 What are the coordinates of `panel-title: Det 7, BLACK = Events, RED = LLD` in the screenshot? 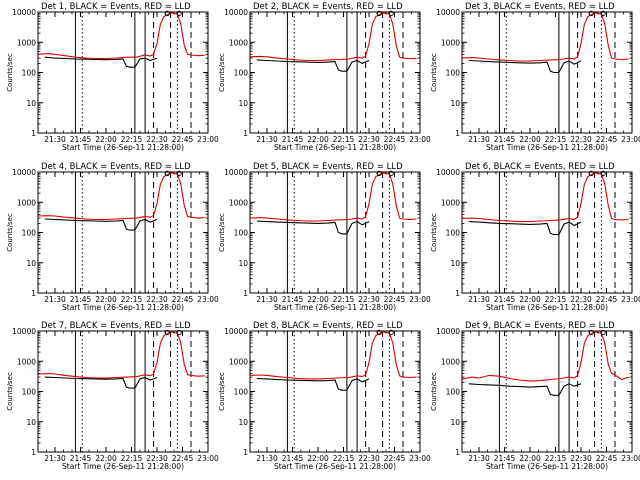 It's located at (116, 326).